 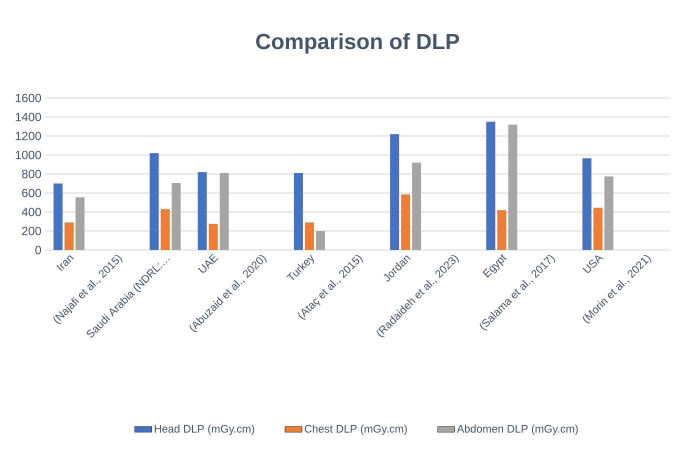 I want to click on y-tick-label: 1200, so click(x=29, y=136).